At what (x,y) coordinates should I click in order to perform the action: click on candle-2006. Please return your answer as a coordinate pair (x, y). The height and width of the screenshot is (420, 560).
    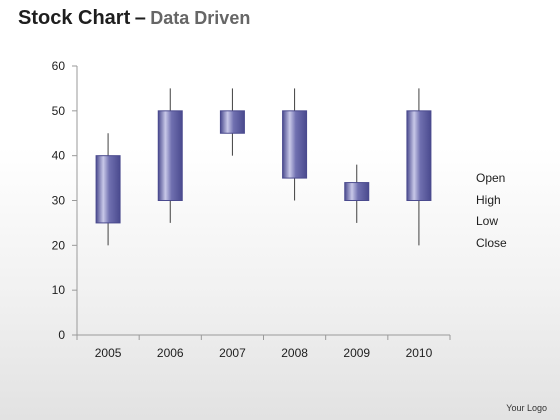
    Looking at the image, I should click on (170, 155).